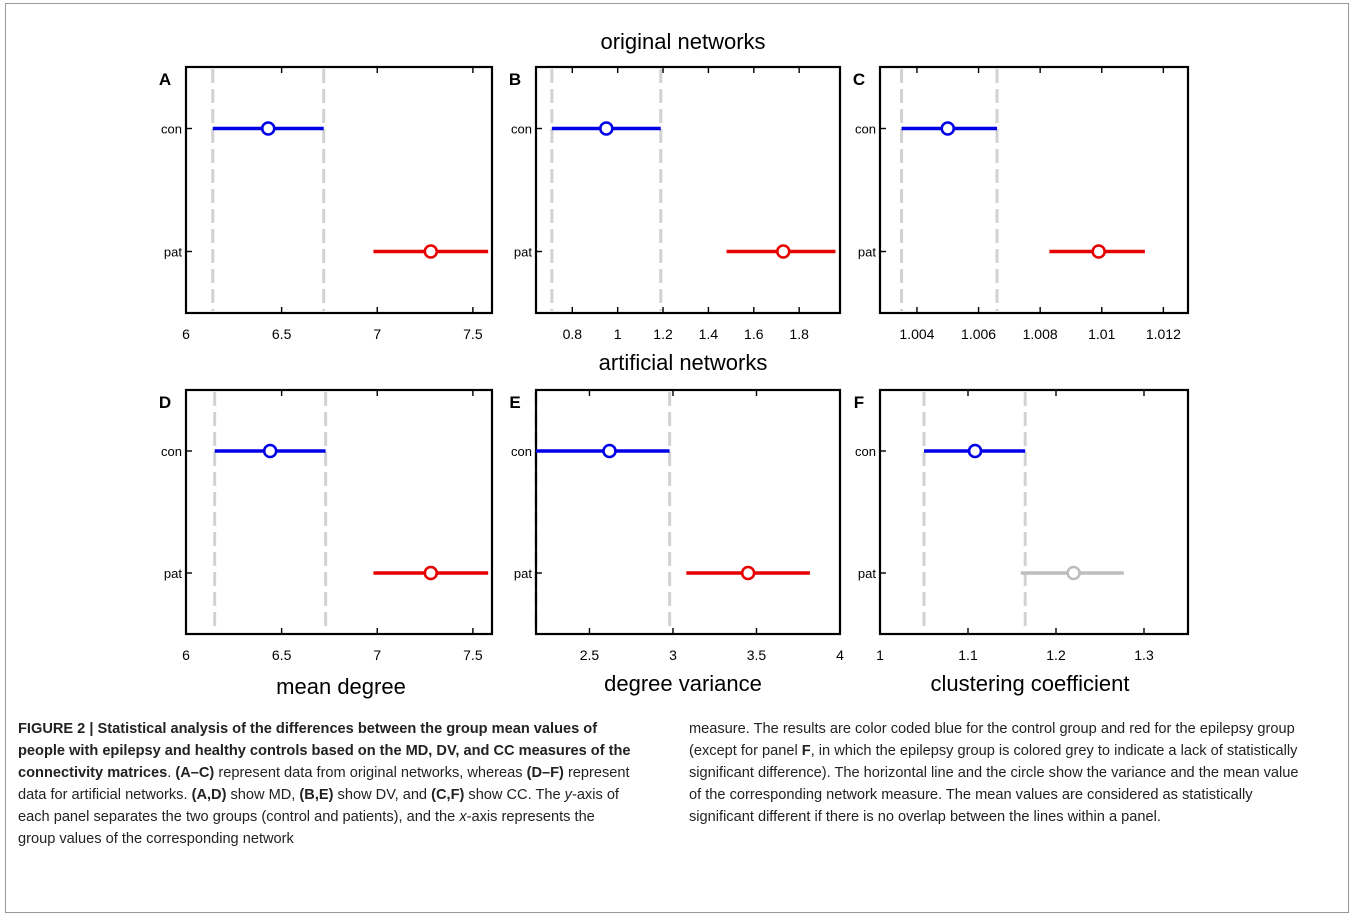 The height and width of the screenshot is (922, 1356). What do you see at coordinates (754, 334) in the screenshot?
I see `panel-b-xtick-label-4: 1.6` at bounding box center [754, 334].